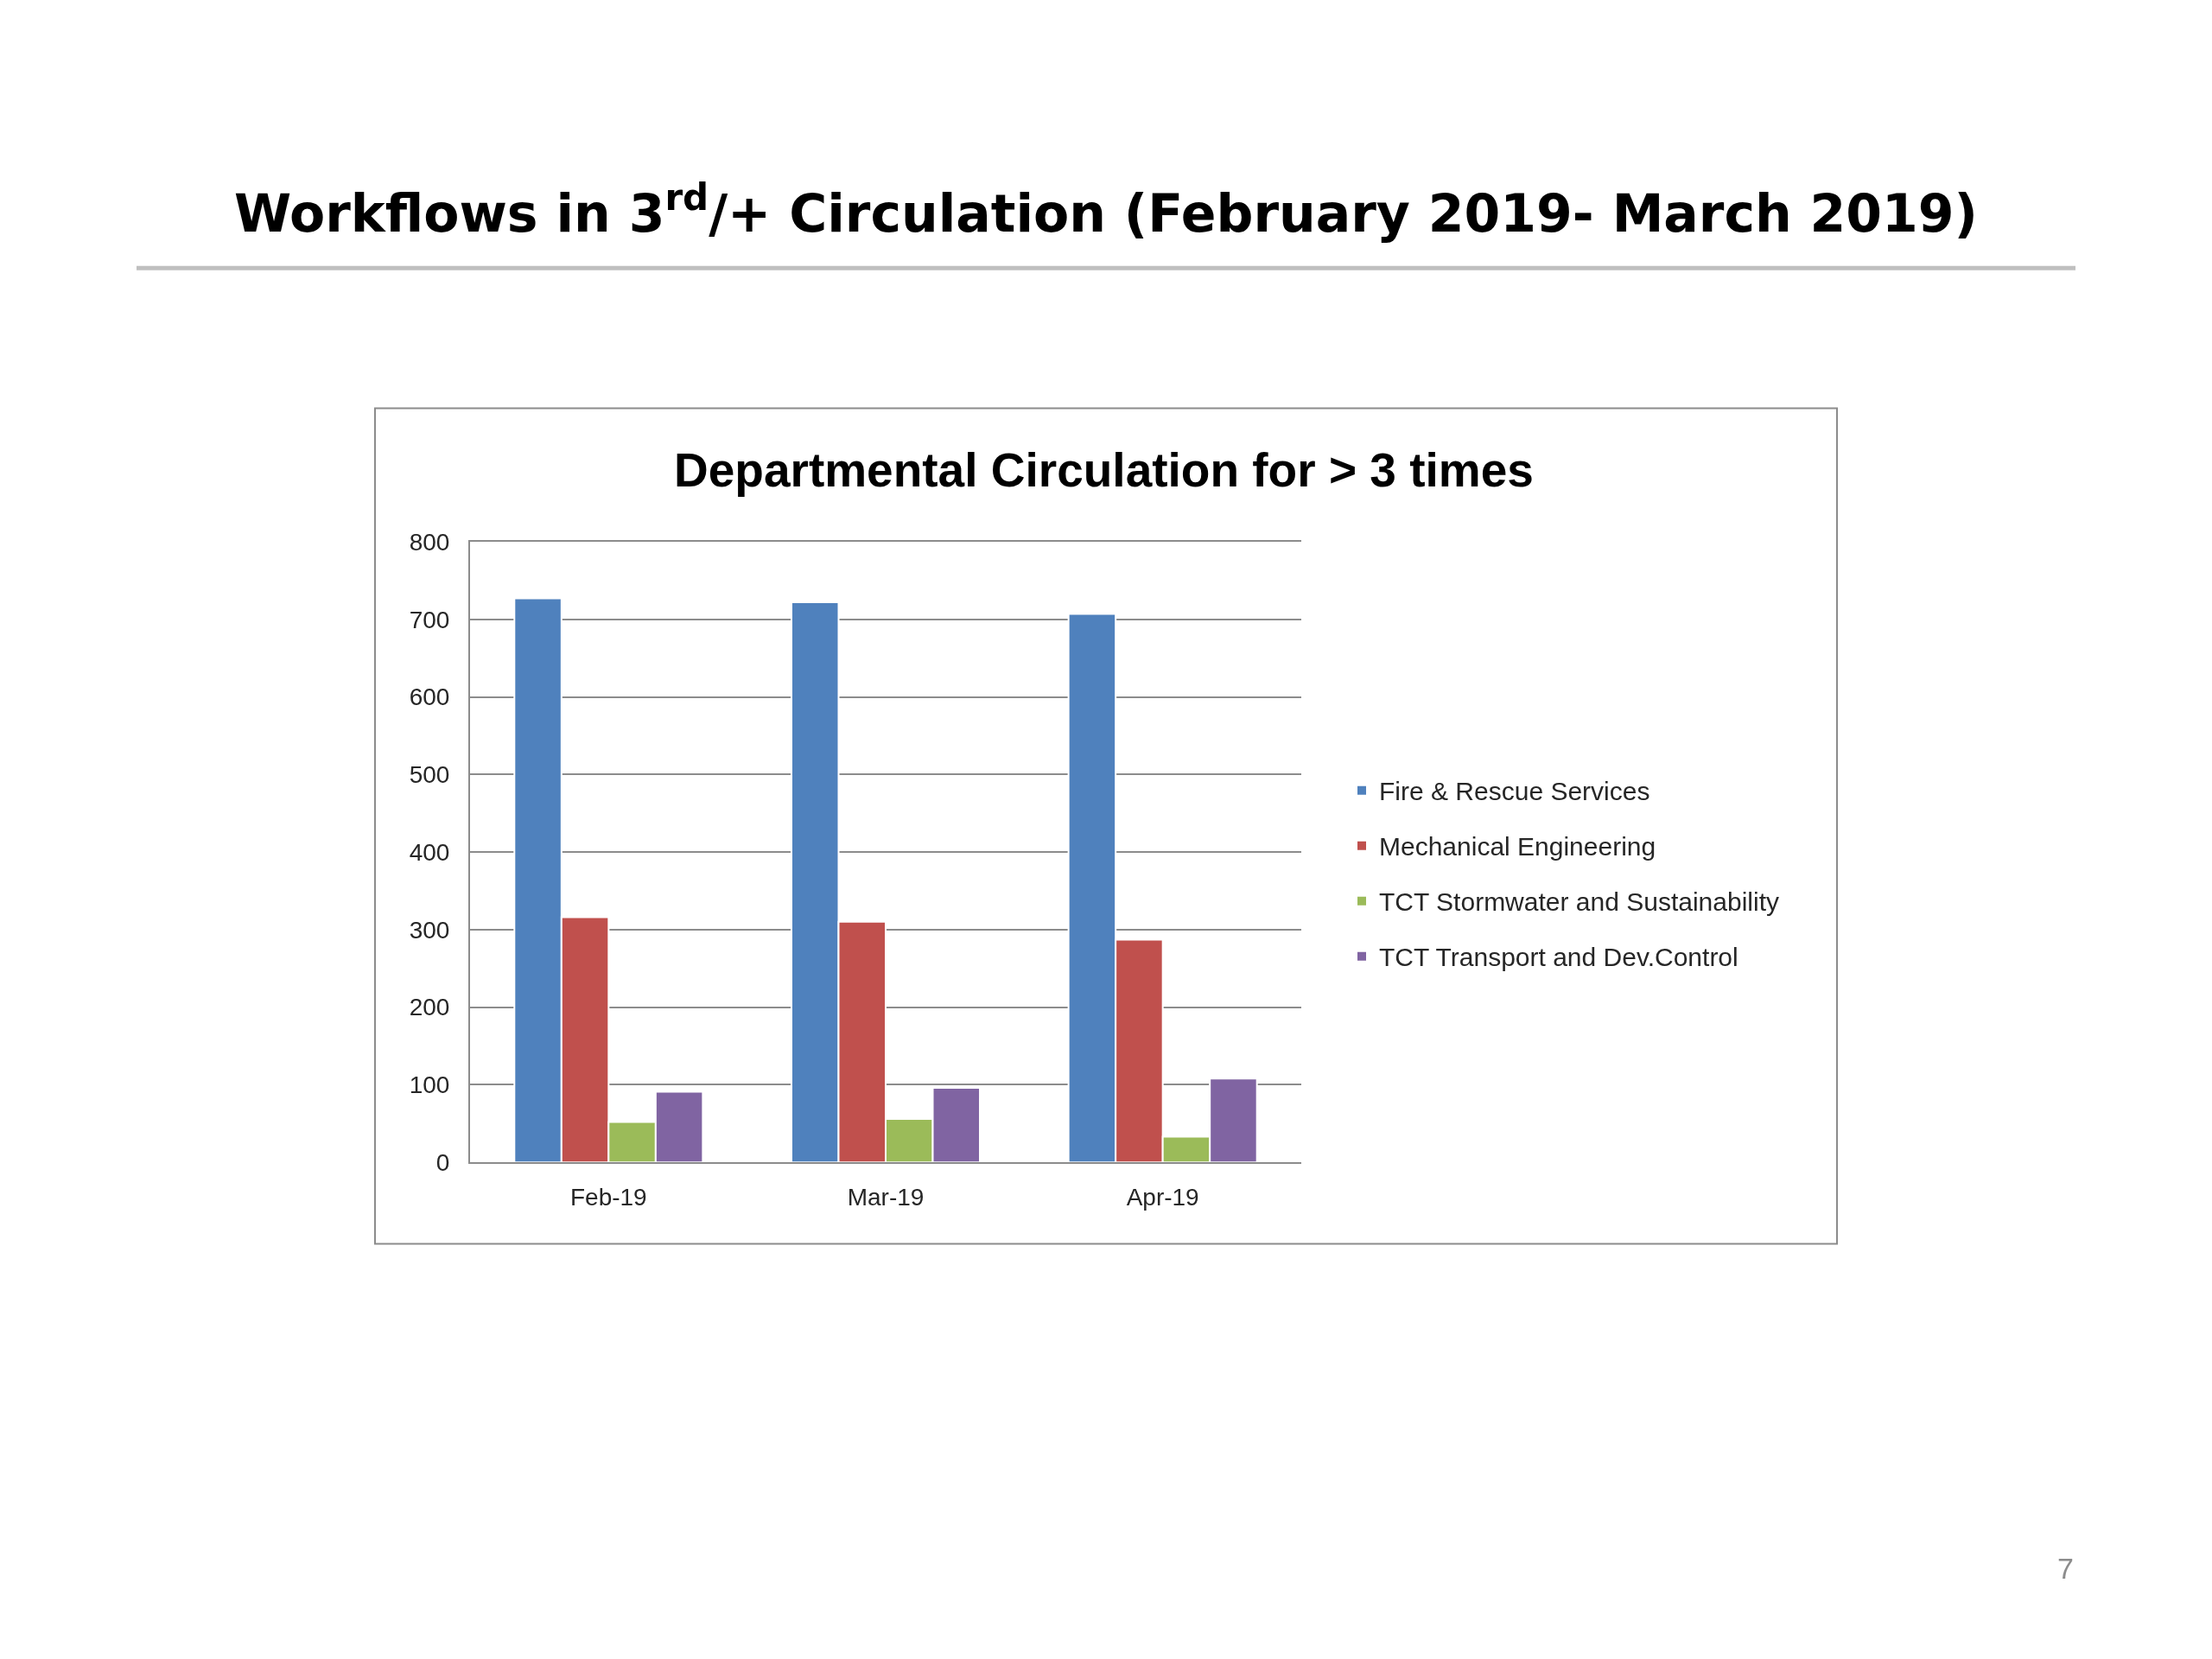 This screenshot has width=2212, height=1659. What do you see at coordinates (429, 1085) in the screenshot?
I see `y-tick-label: 100` at bounding box center [429, 1085].